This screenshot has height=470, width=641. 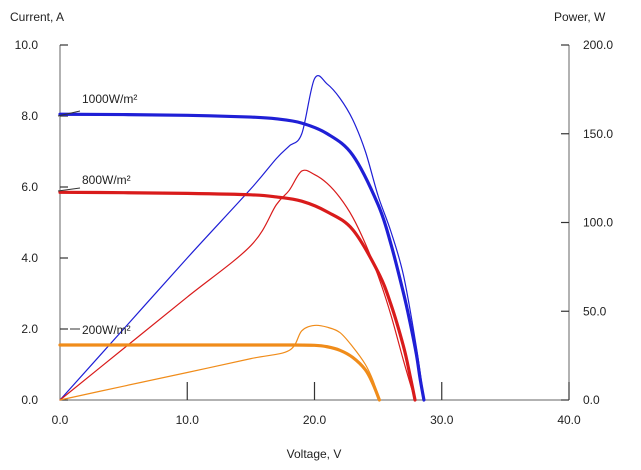 I want to click on y-right-tick-label: 150.0, so click(x=598, y=134).